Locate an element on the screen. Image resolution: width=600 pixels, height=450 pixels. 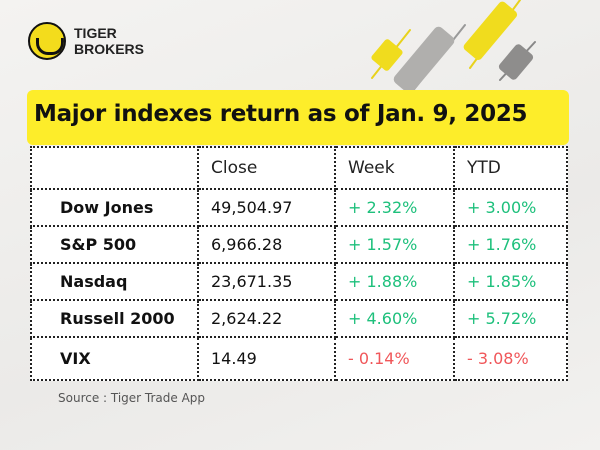
index-name: Russell 2000 is located at coordinates (114, 318).